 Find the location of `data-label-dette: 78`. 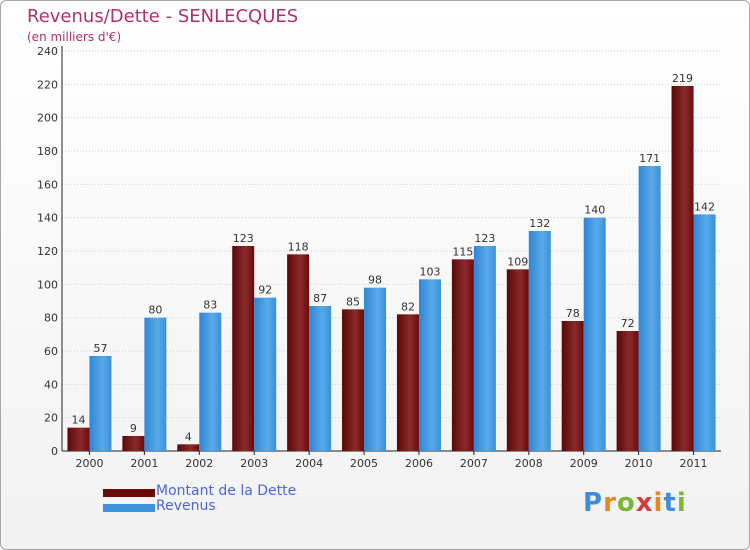

data-label-dette: 78 is located at coordinates (573, 313).